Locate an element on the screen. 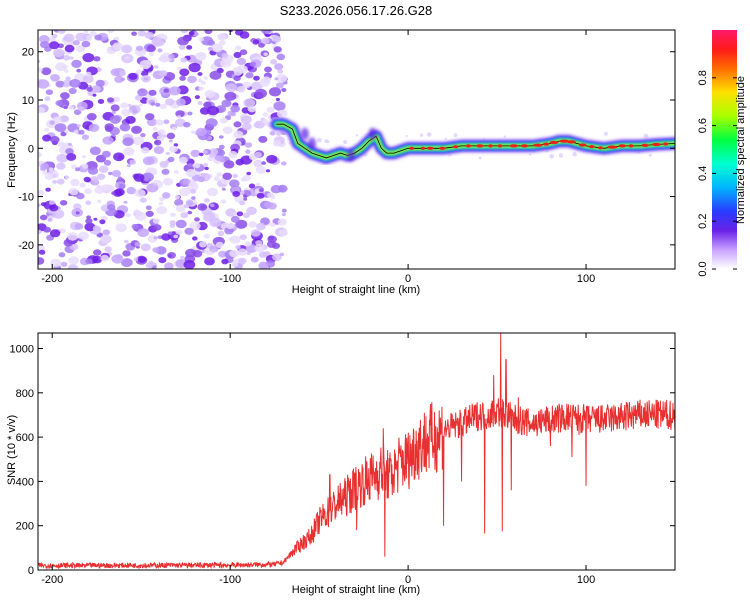  y-tick-label: 200 is located at coordinates (25, 527).